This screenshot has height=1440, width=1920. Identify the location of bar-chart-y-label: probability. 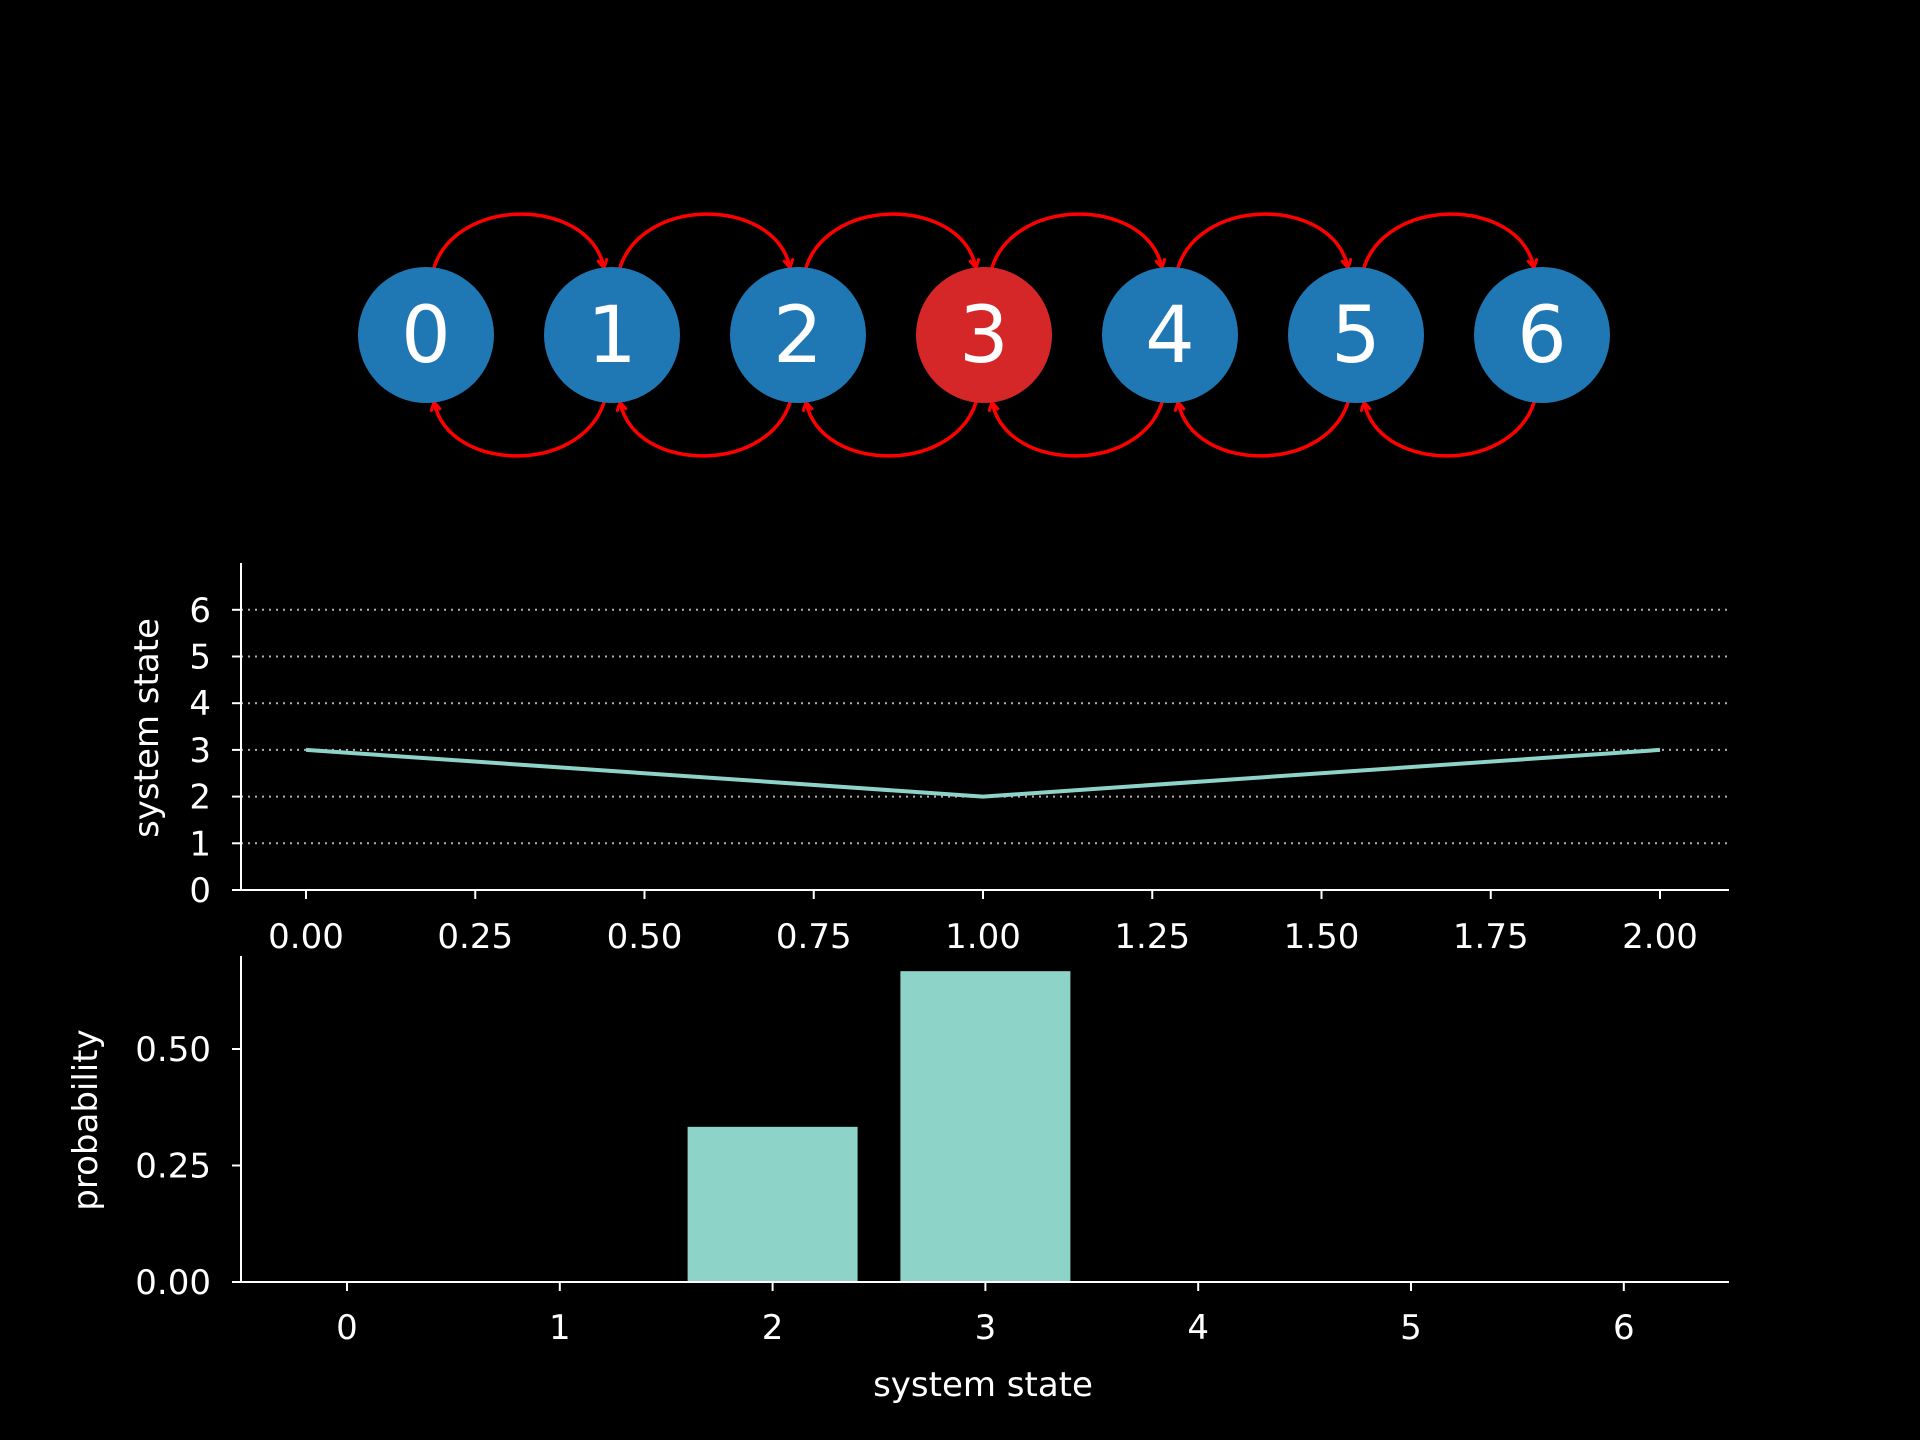
(86, 1119).